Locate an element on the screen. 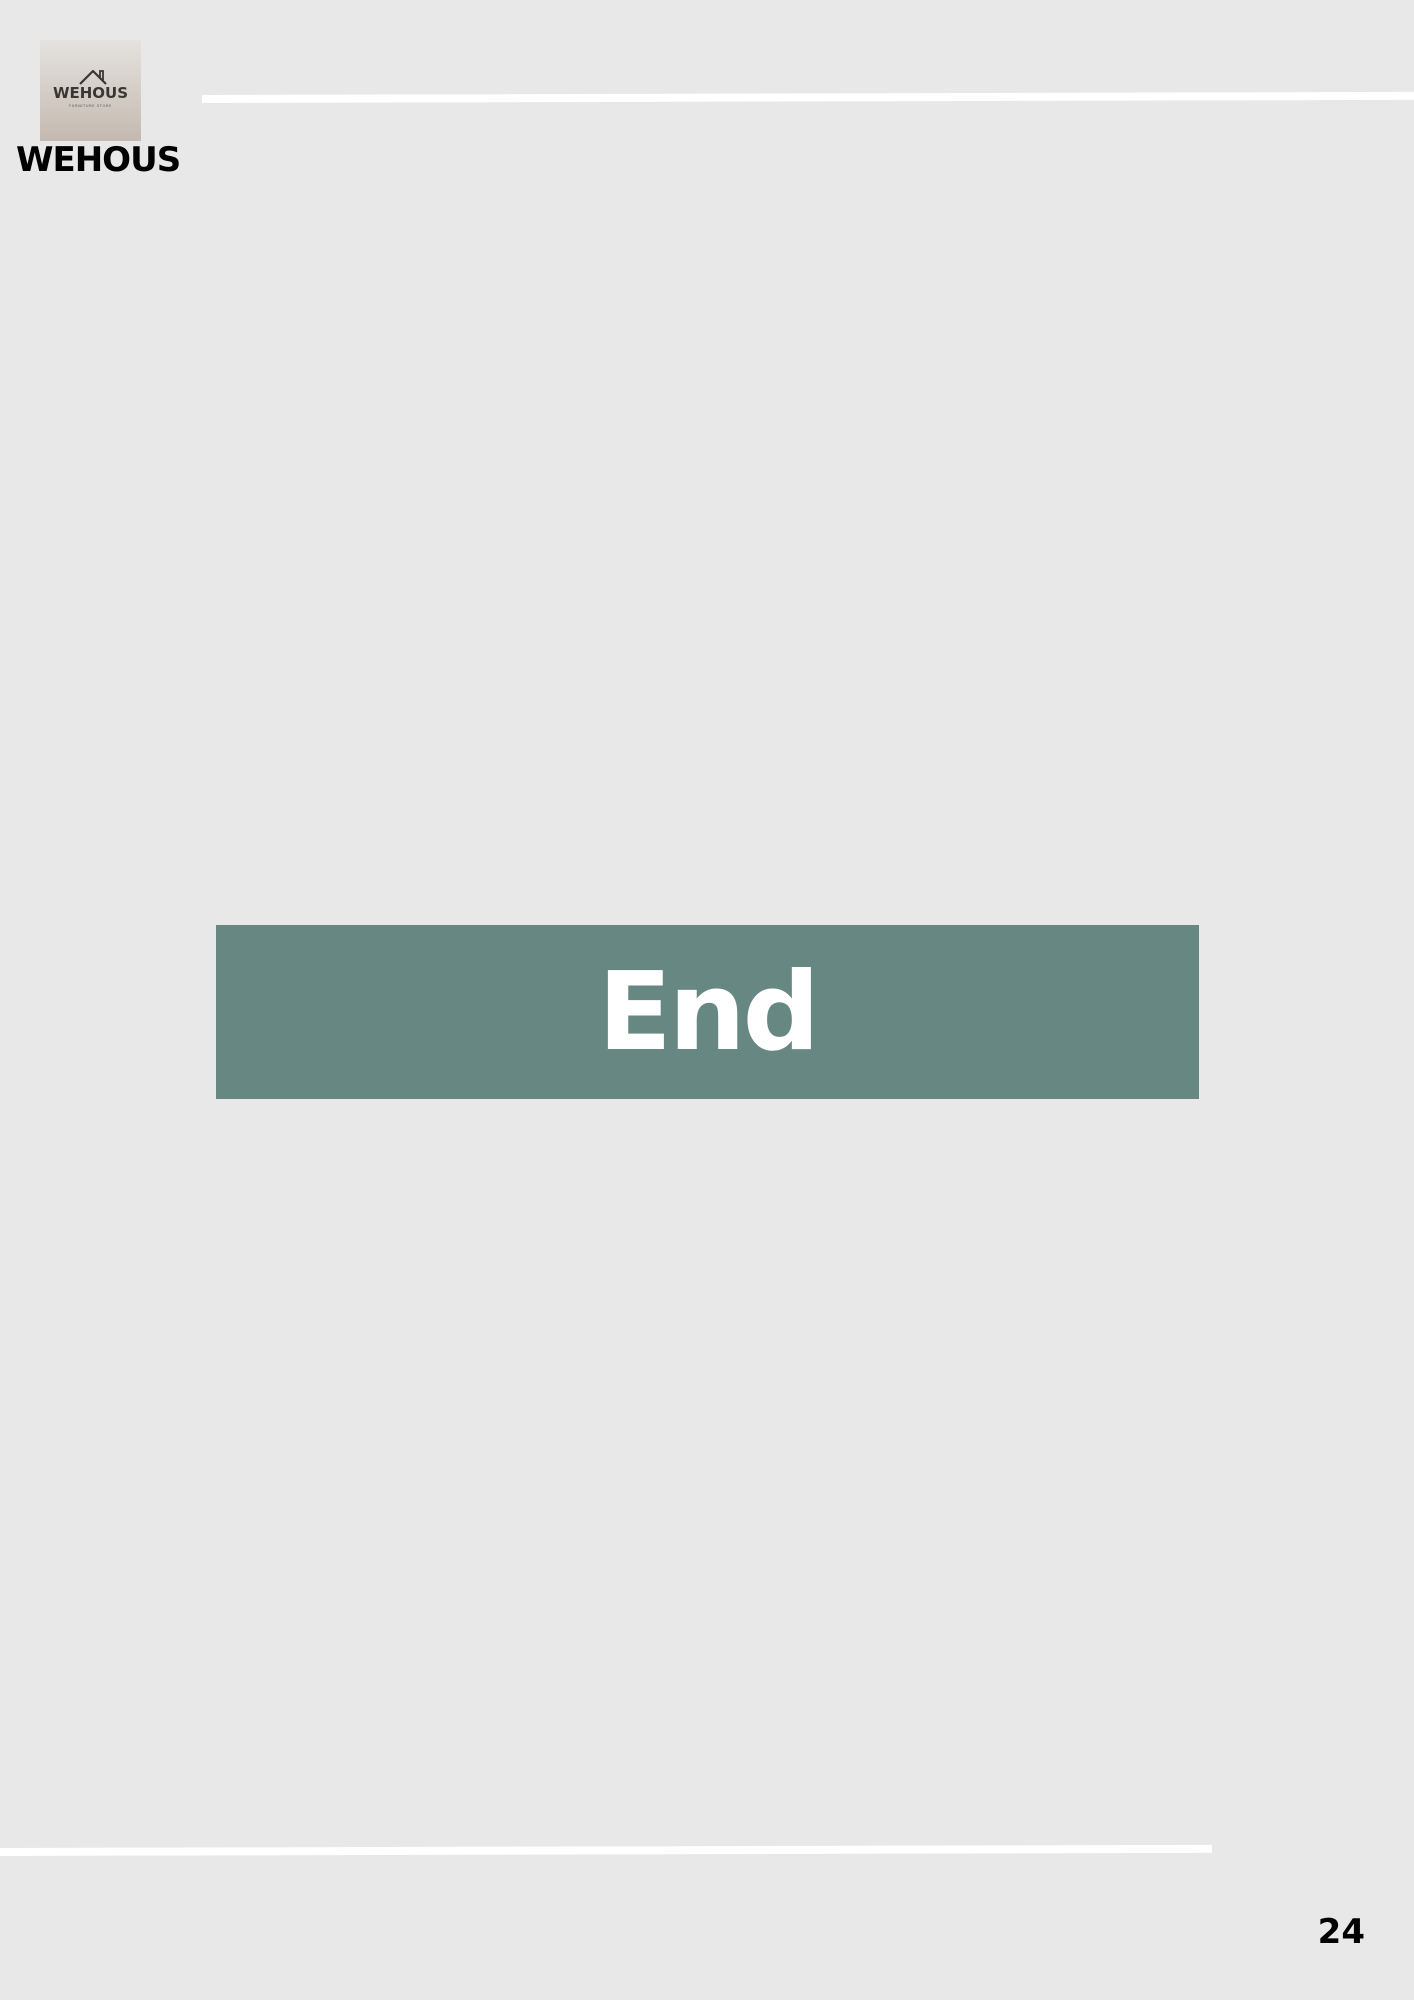  page-number: 24 is located at coordinates (1341, 1932).